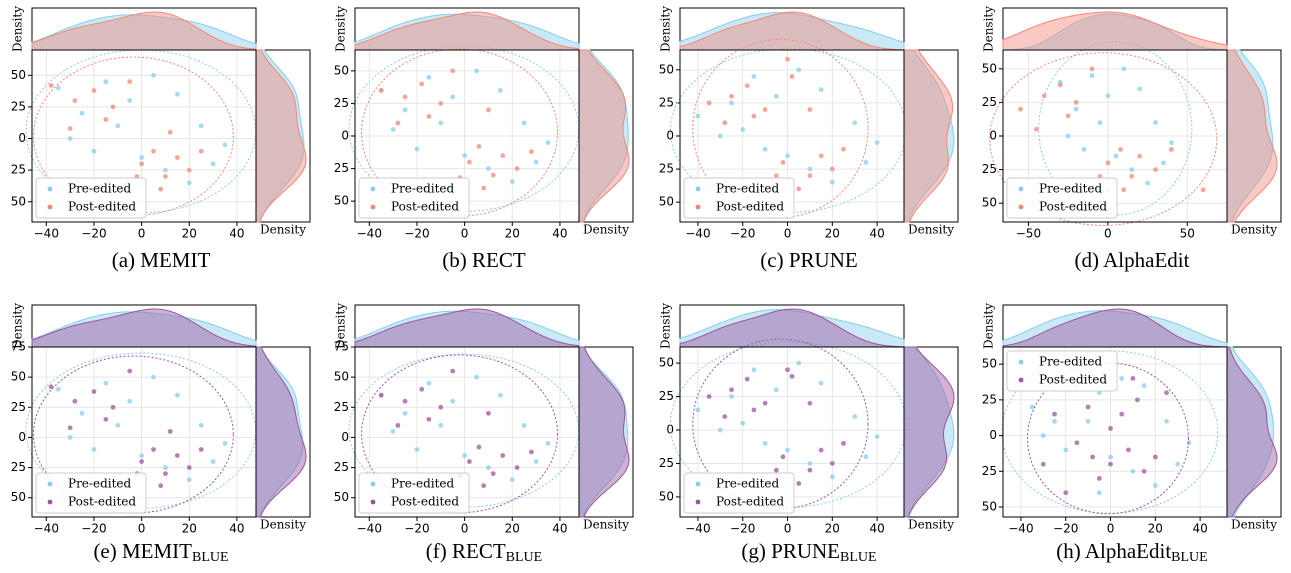  I want to click on caption-title: (a) MEMIT, so click(161, 260).